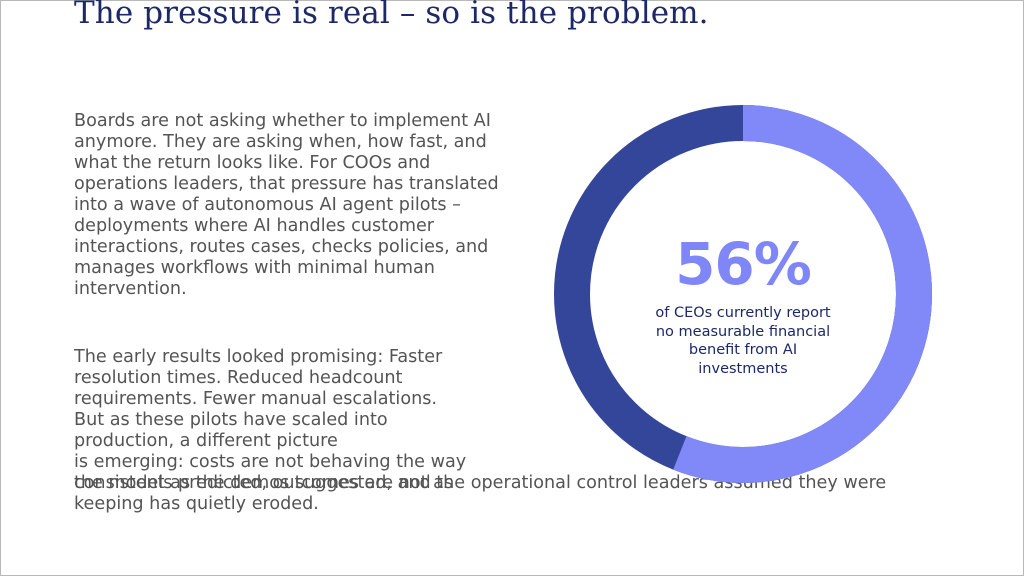  I want to click on stat-value: 56%, so click(743, 264).